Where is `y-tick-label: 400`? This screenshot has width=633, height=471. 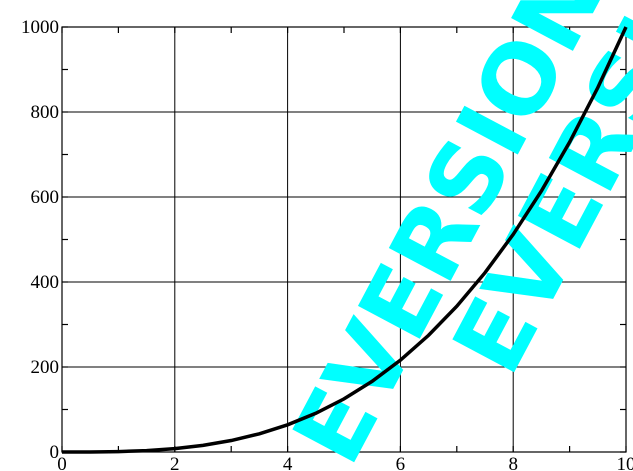 y-tick-label: 400 is located at coordinates (45, 282).